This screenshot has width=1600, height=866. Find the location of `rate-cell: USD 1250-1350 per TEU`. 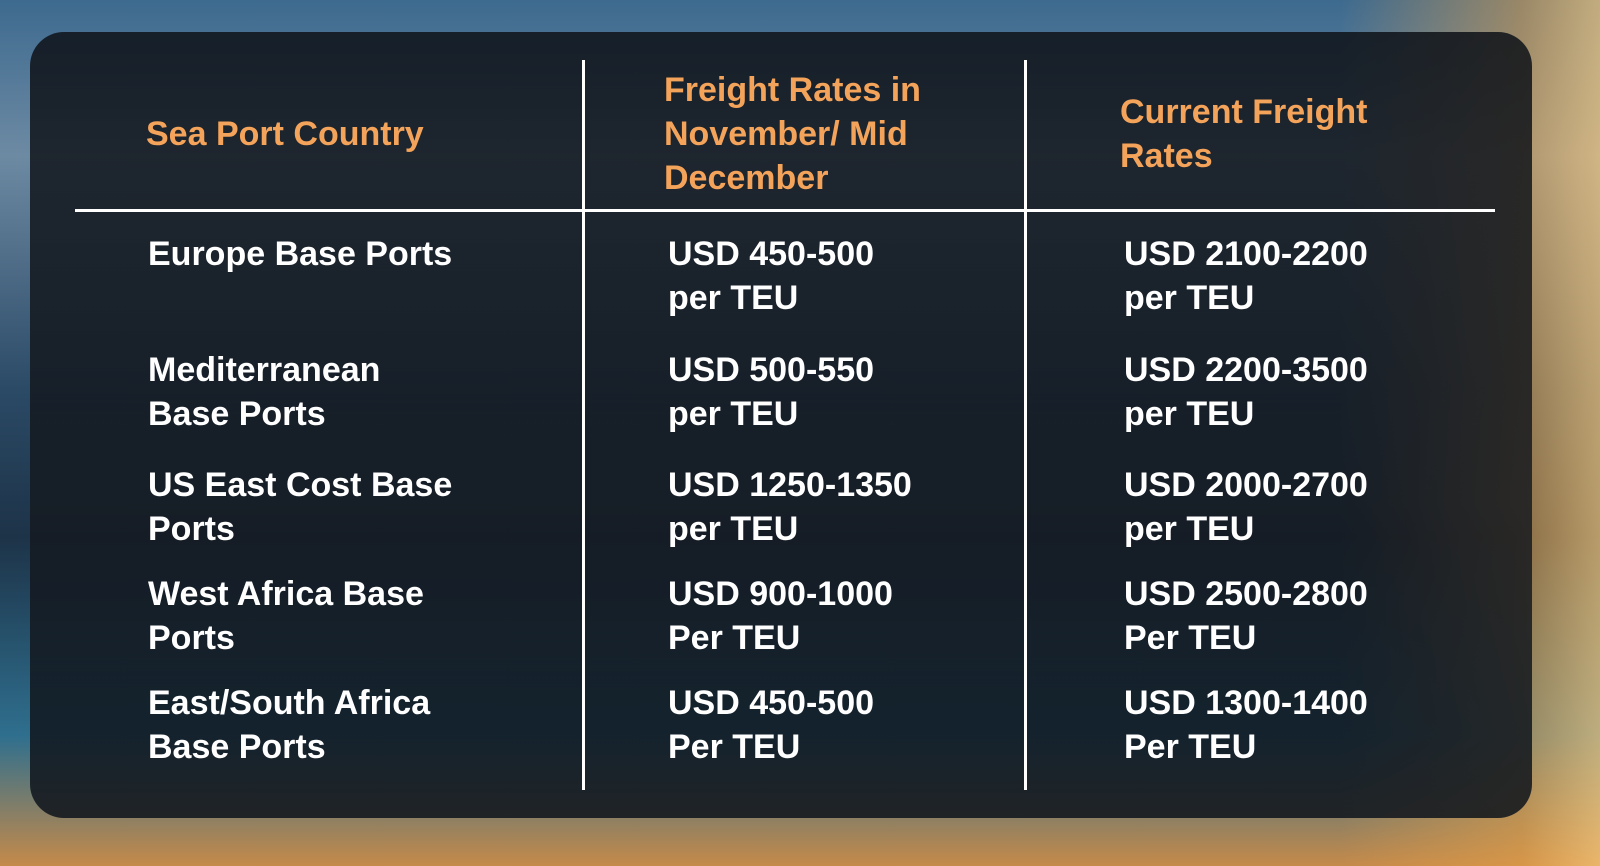

rate-cell: USD 1250-1350 per TEU is located at coordinates (790, 507).